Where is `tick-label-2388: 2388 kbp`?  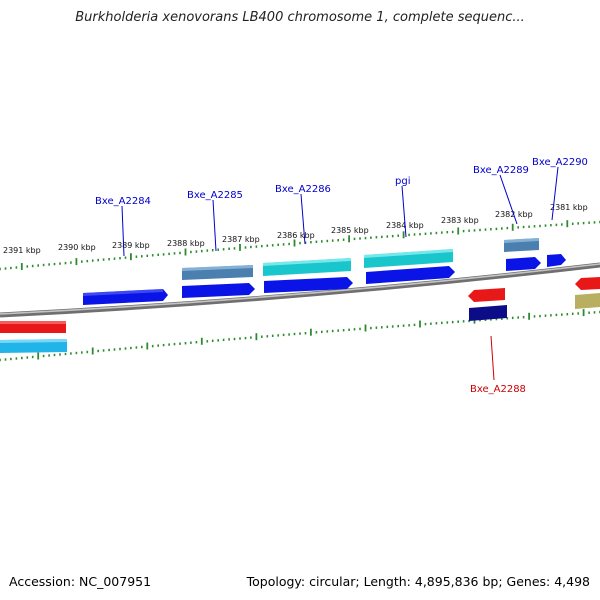 tick-label-2388: 2388 kbp is located at coordinates (186, 243).